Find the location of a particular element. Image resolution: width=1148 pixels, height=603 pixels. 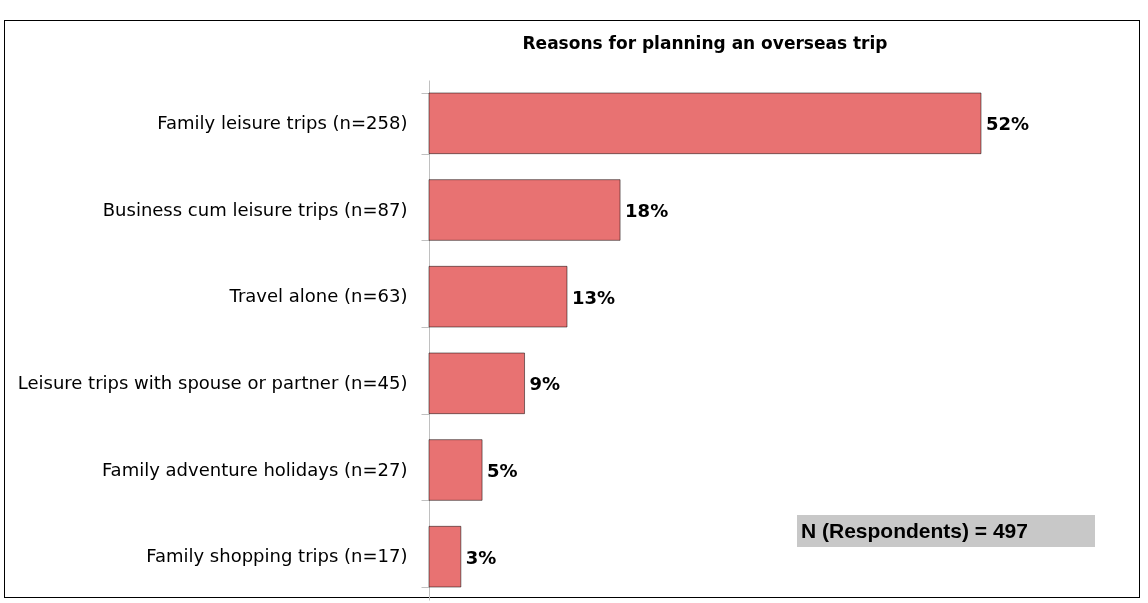

chart-title: Reasons for planning an overseas trip is located at coordinates (705, 43).